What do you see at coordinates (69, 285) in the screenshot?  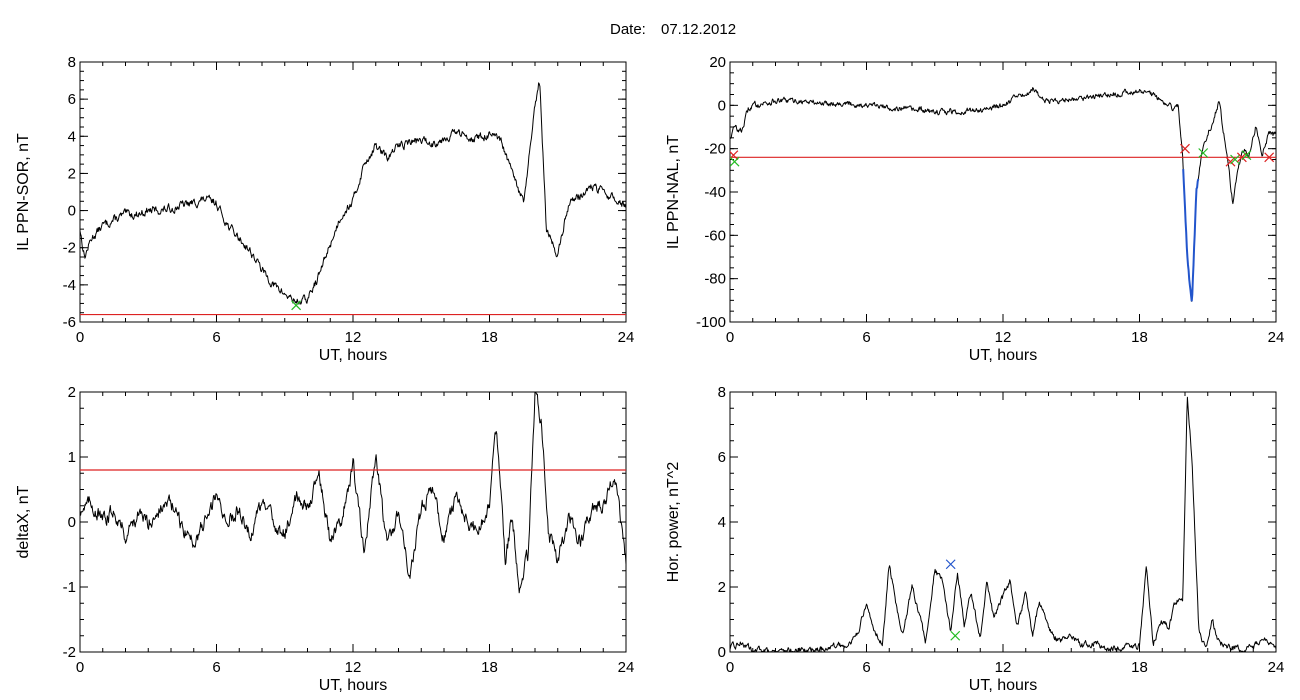 I see `y-tick-label: -4` at bounding box center [69, 285].